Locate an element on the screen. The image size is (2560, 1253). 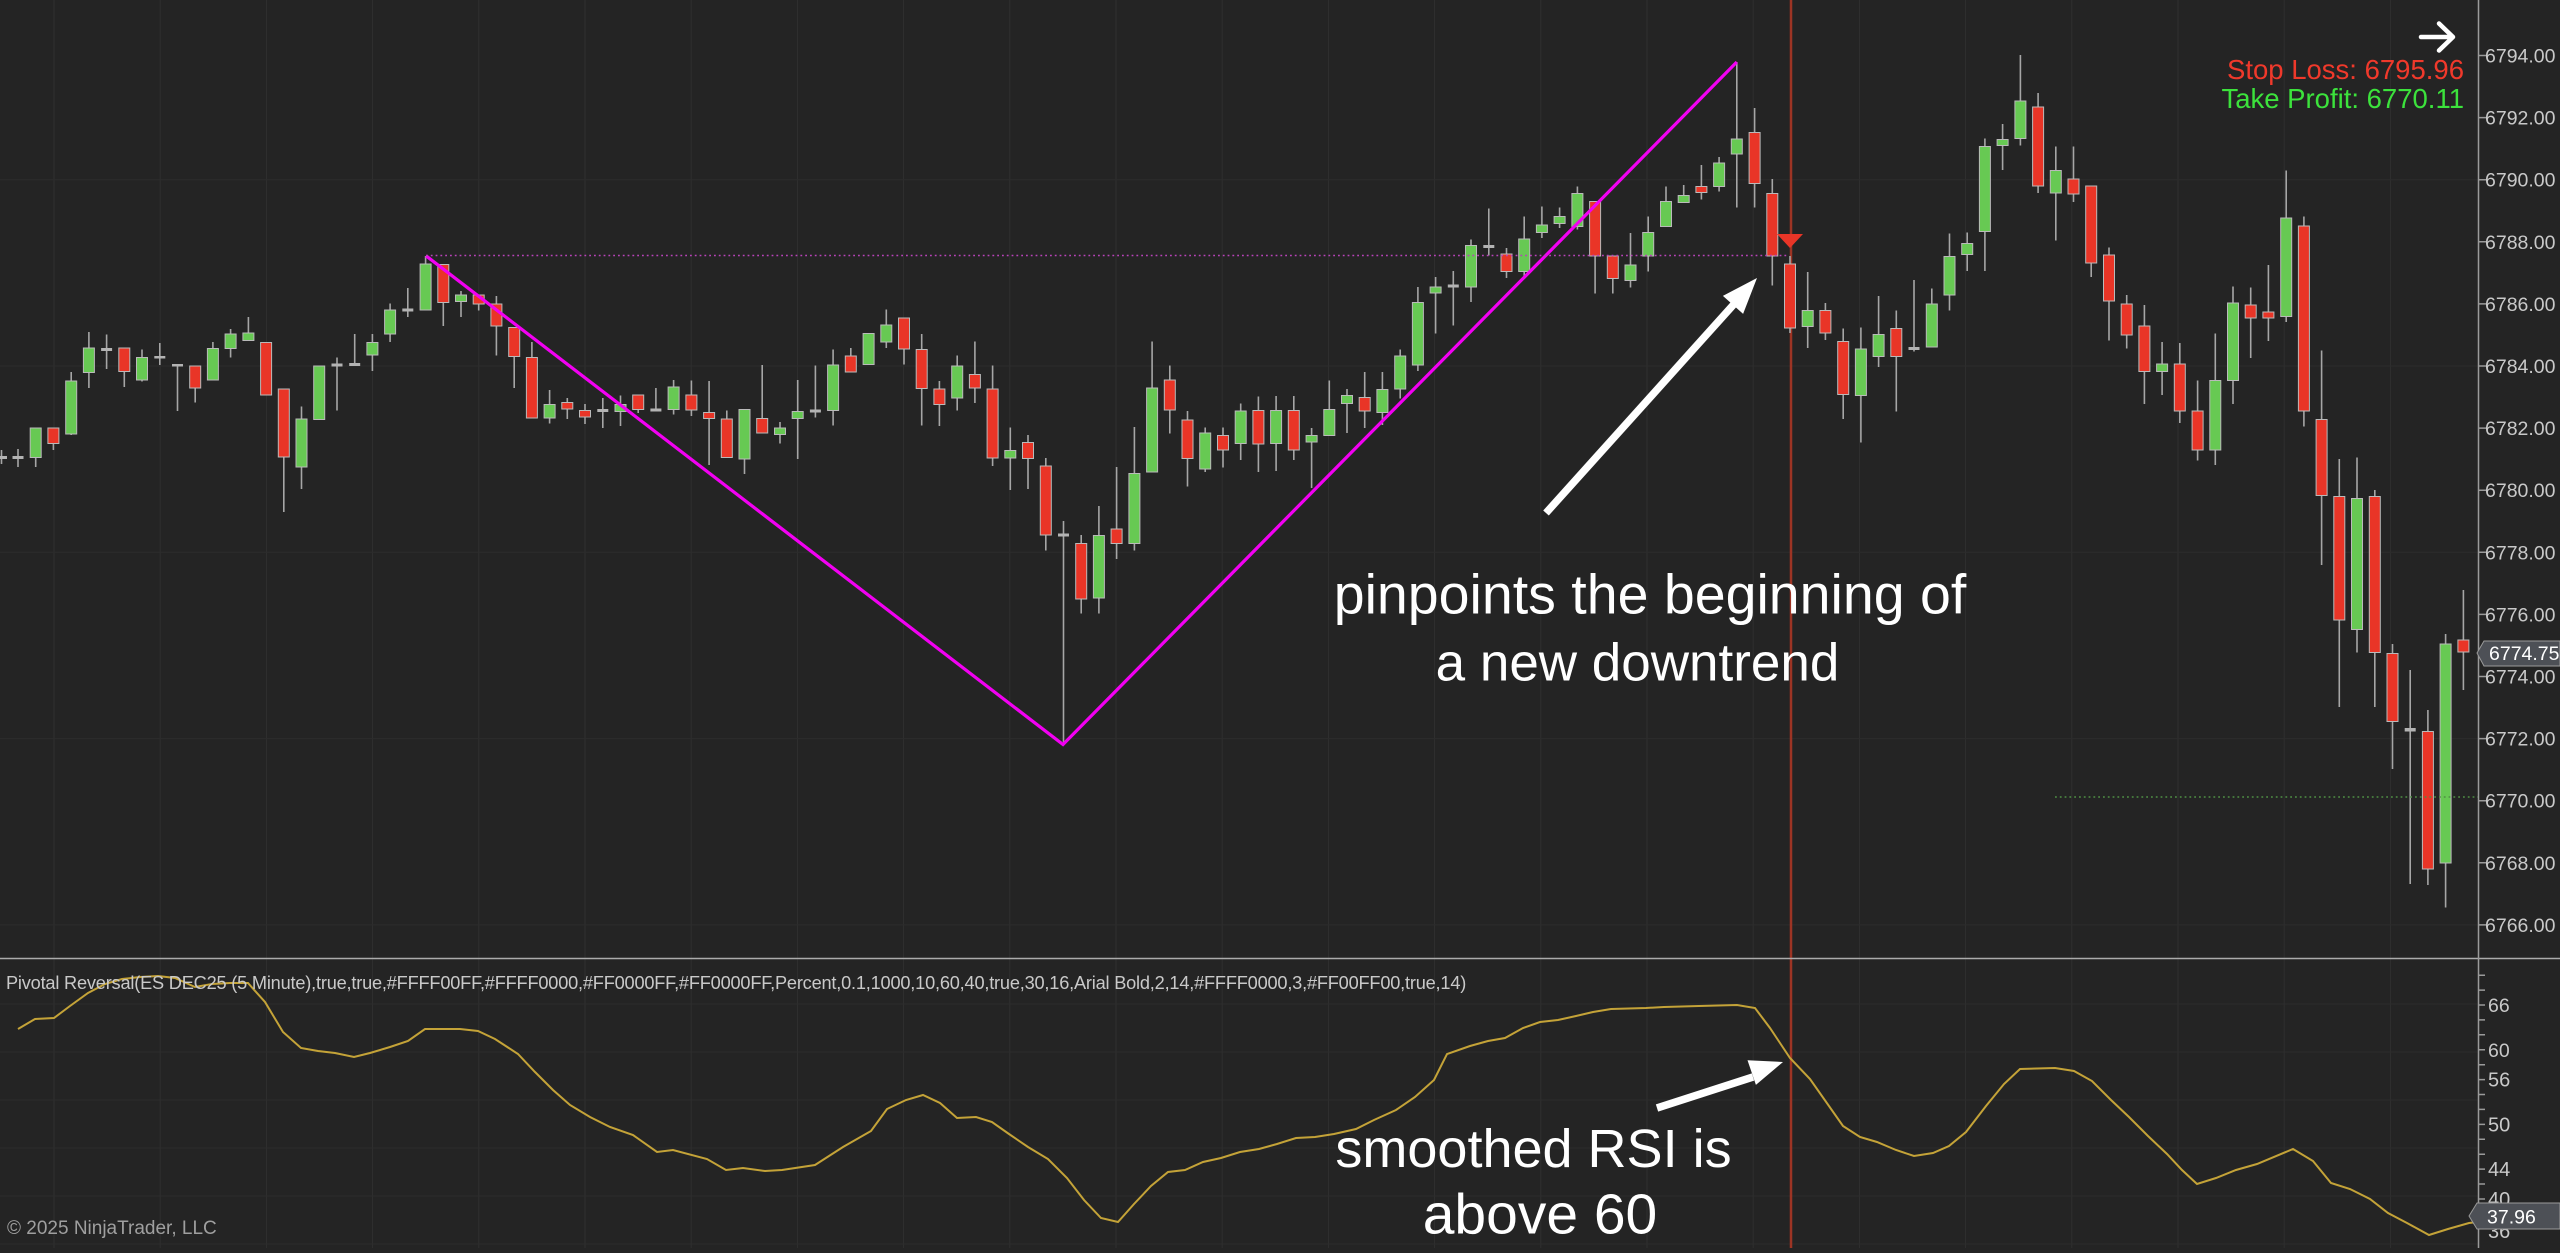
svg-text: 6774.00 is located at coordinates (2520, 678).